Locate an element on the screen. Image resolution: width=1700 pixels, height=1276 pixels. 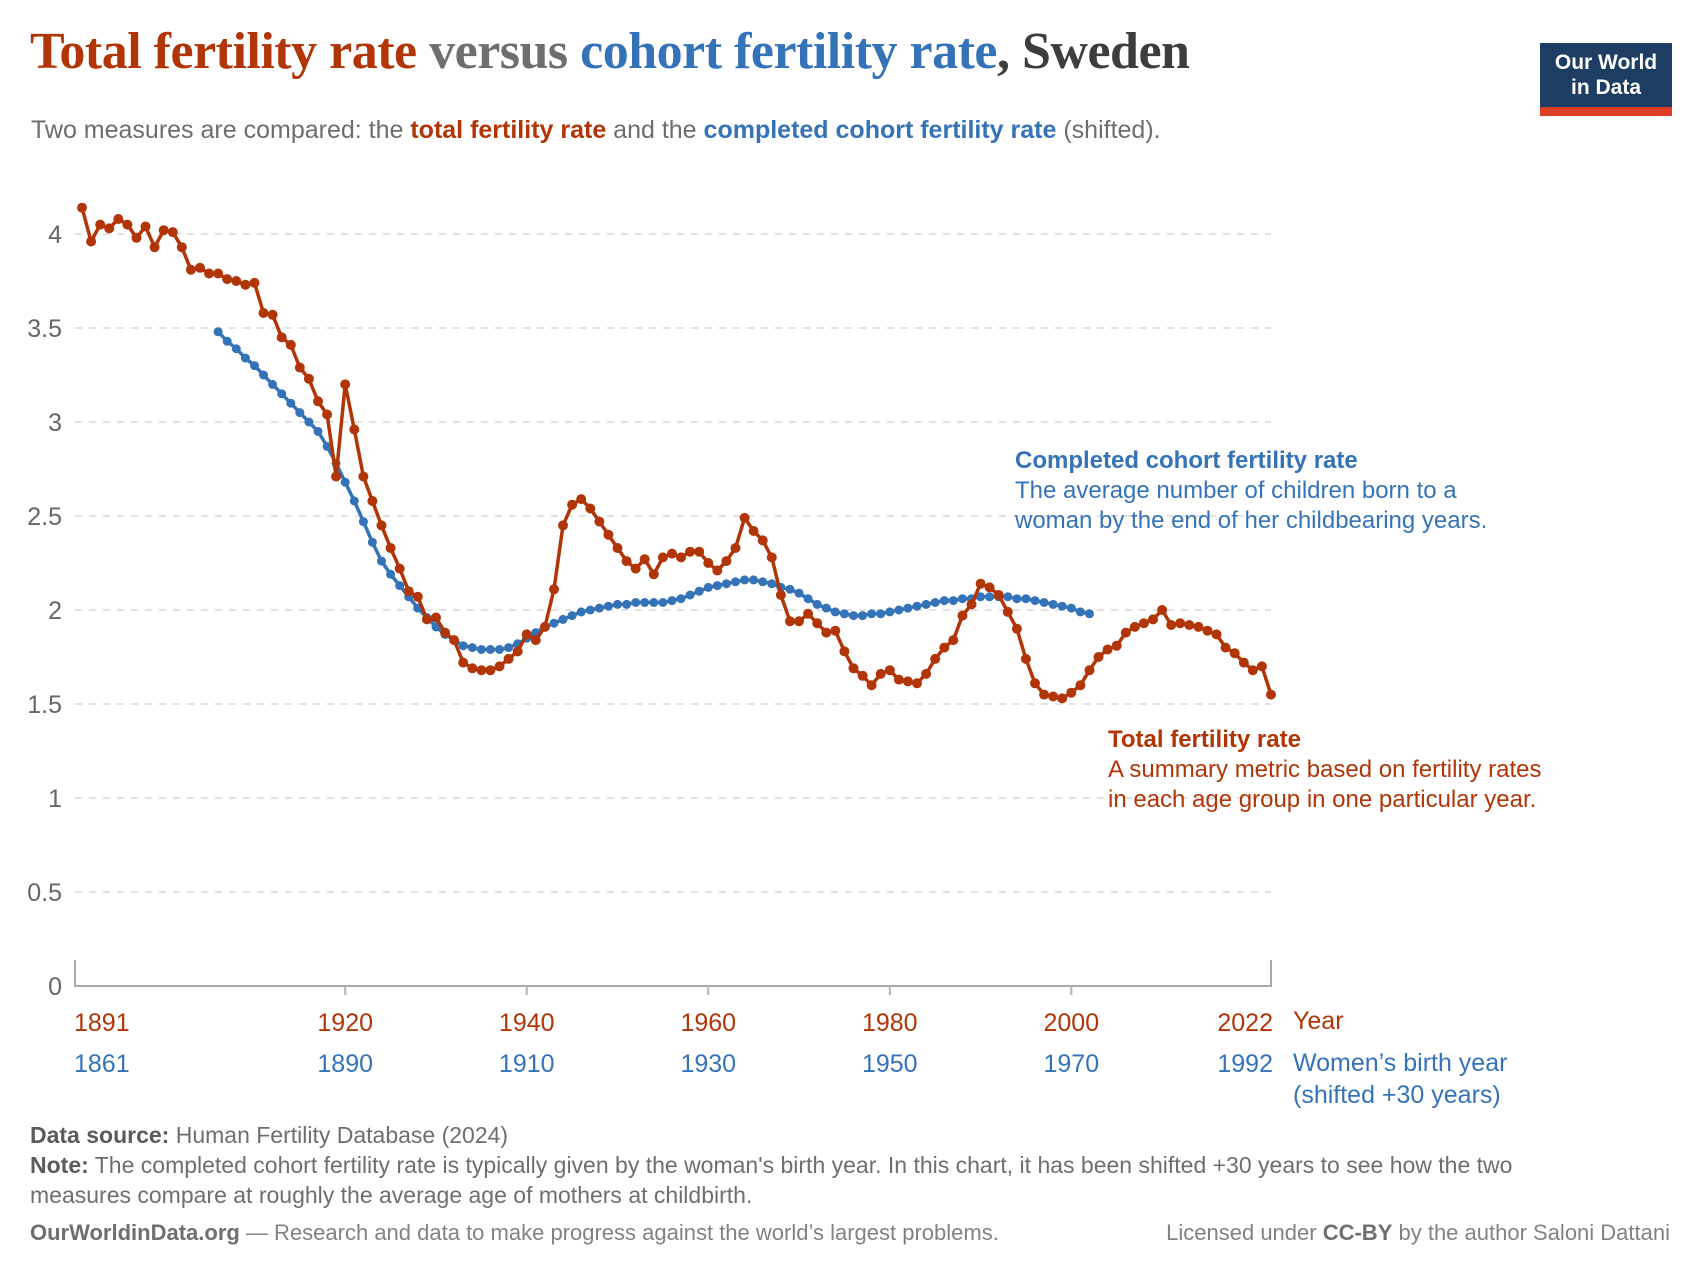
data-source-value: Human Fertility Database (2024) is located at coordinates (339, 1135).